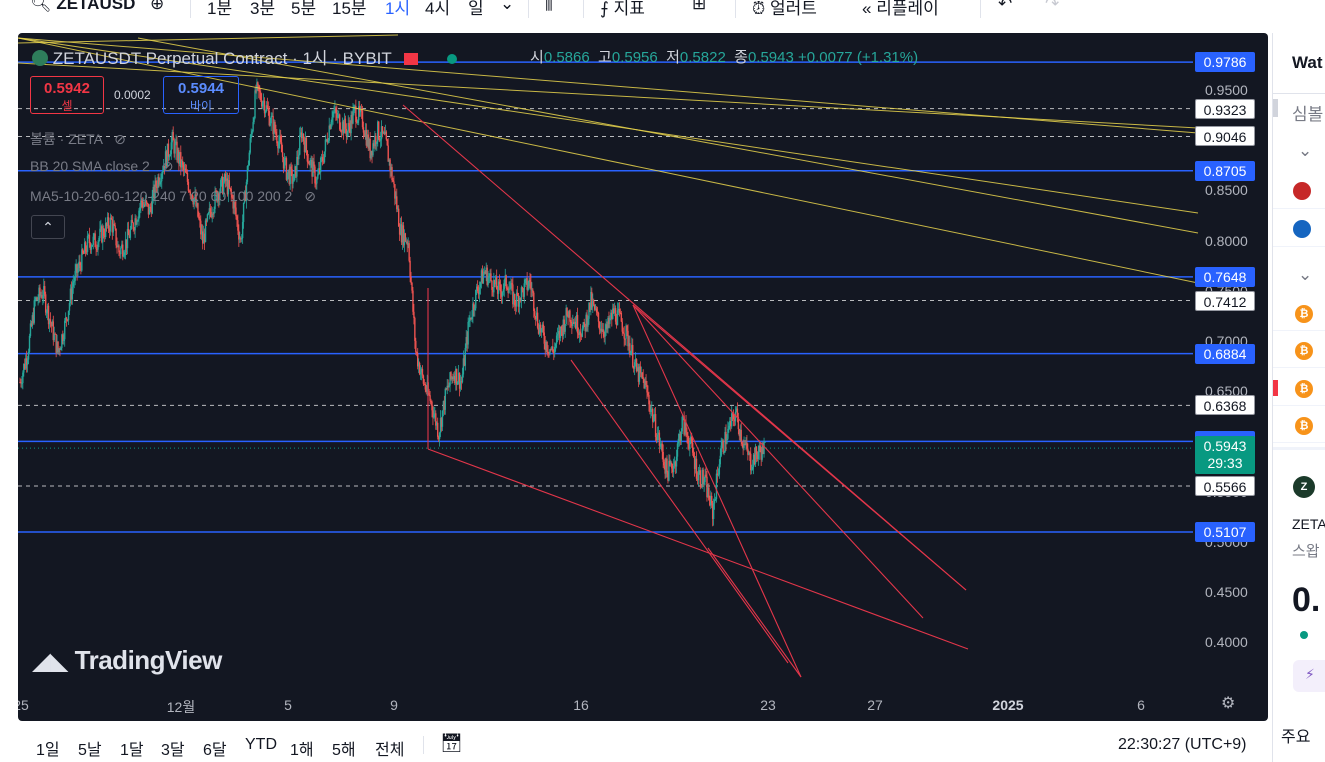  What do you see at coordinates (344, 750) in the screenshot?
I see `range-5y: 5해` at bounding box center [344, 750].